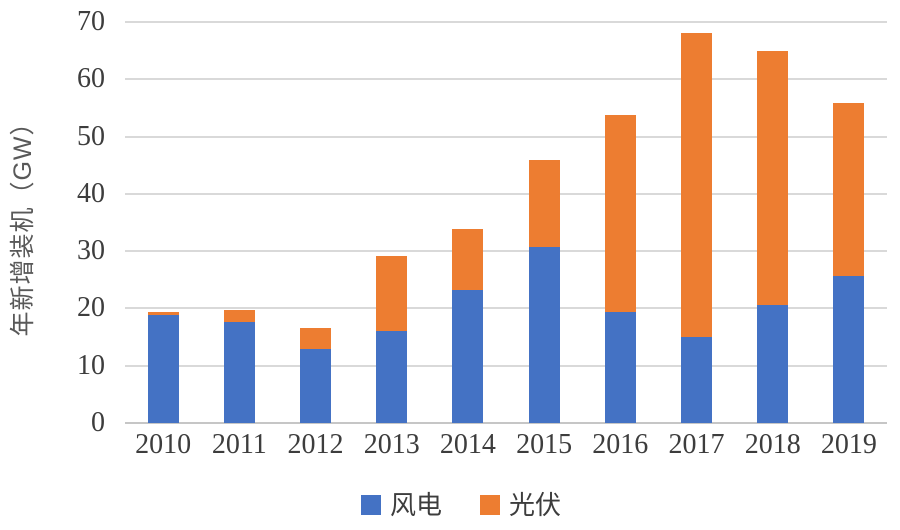 The image size is (900, 530). I want to click on bar-segment-风电-2018, so click(773, 364).